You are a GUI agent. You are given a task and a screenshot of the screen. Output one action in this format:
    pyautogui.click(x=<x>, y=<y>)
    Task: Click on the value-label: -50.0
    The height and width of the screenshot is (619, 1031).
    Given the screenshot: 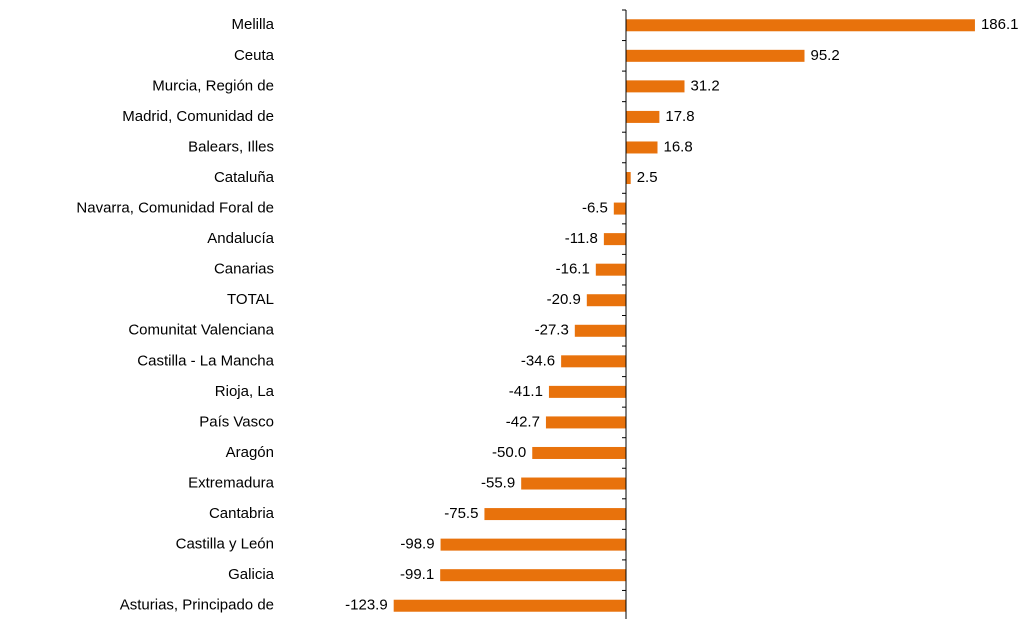 What is the action you would take?
    pyautogui.click(x=509, y=452)
    